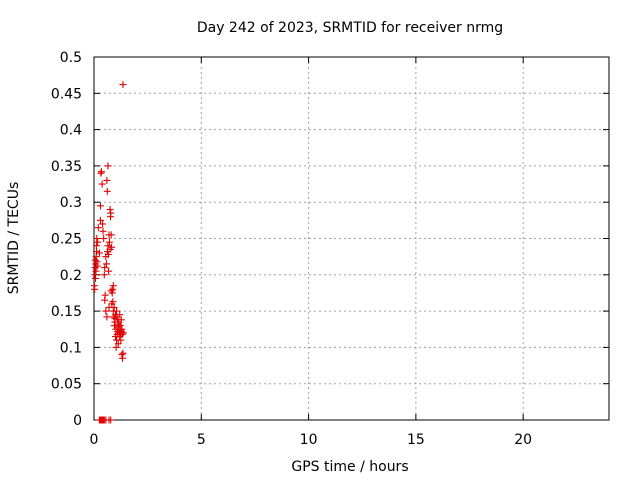 Image resolution: width=640 pixels, height=480 pixels. Describe the element at coordinates (71, 203) in the screenshot. I see `y-tick-label: 0.3` at that location.